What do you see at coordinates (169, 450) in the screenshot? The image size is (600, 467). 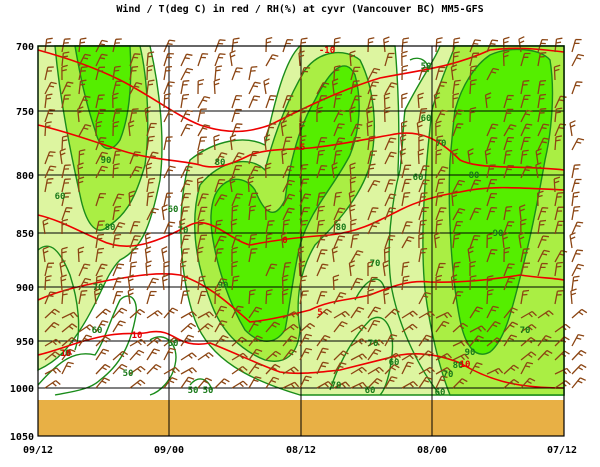 I see `x-tick-label: 09/00` at bounding box center [169, 450].